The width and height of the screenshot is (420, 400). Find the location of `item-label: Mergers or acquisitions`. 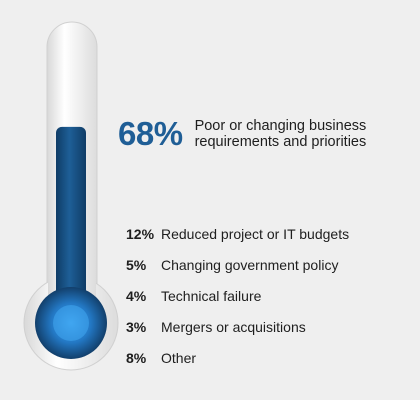

item-label: Mergers or acquisitions is located at coordinates (233, 326).